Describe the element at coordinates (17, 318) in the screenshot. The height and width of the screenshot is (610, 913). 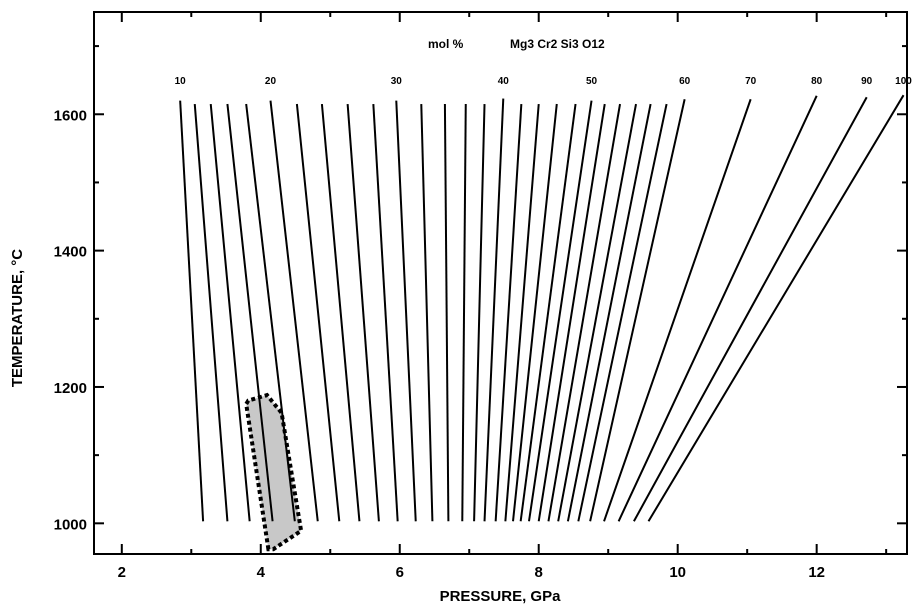
I see `y-axis-title: TEMPERATURE, °C` at that location.